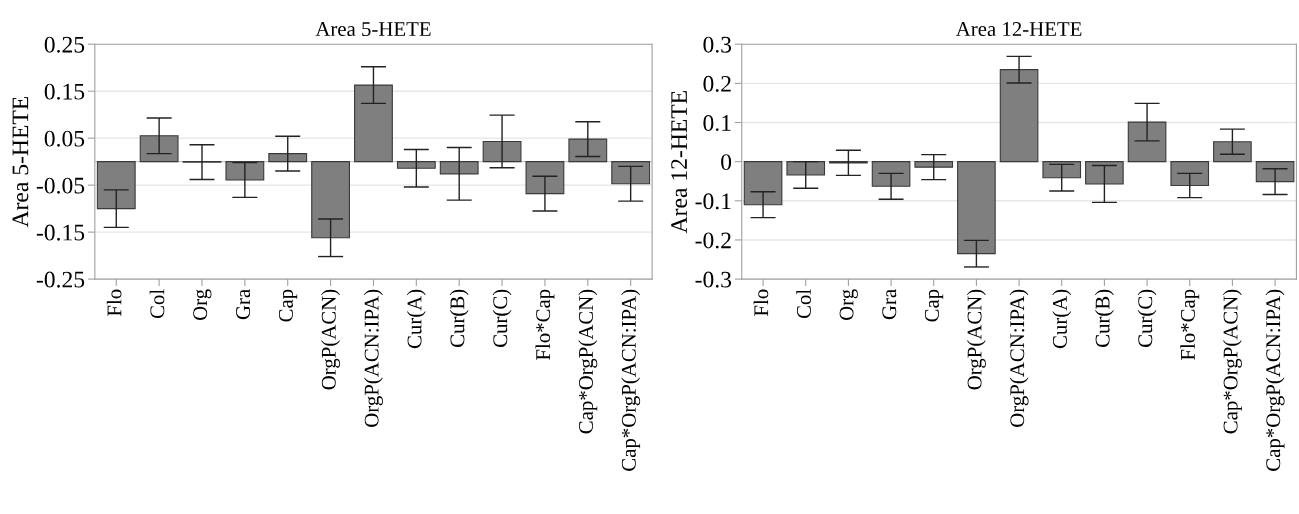  Describe the element at coordinates (60, 279) in the screenshot. I see `y-tick-label: -0.25` at that location.